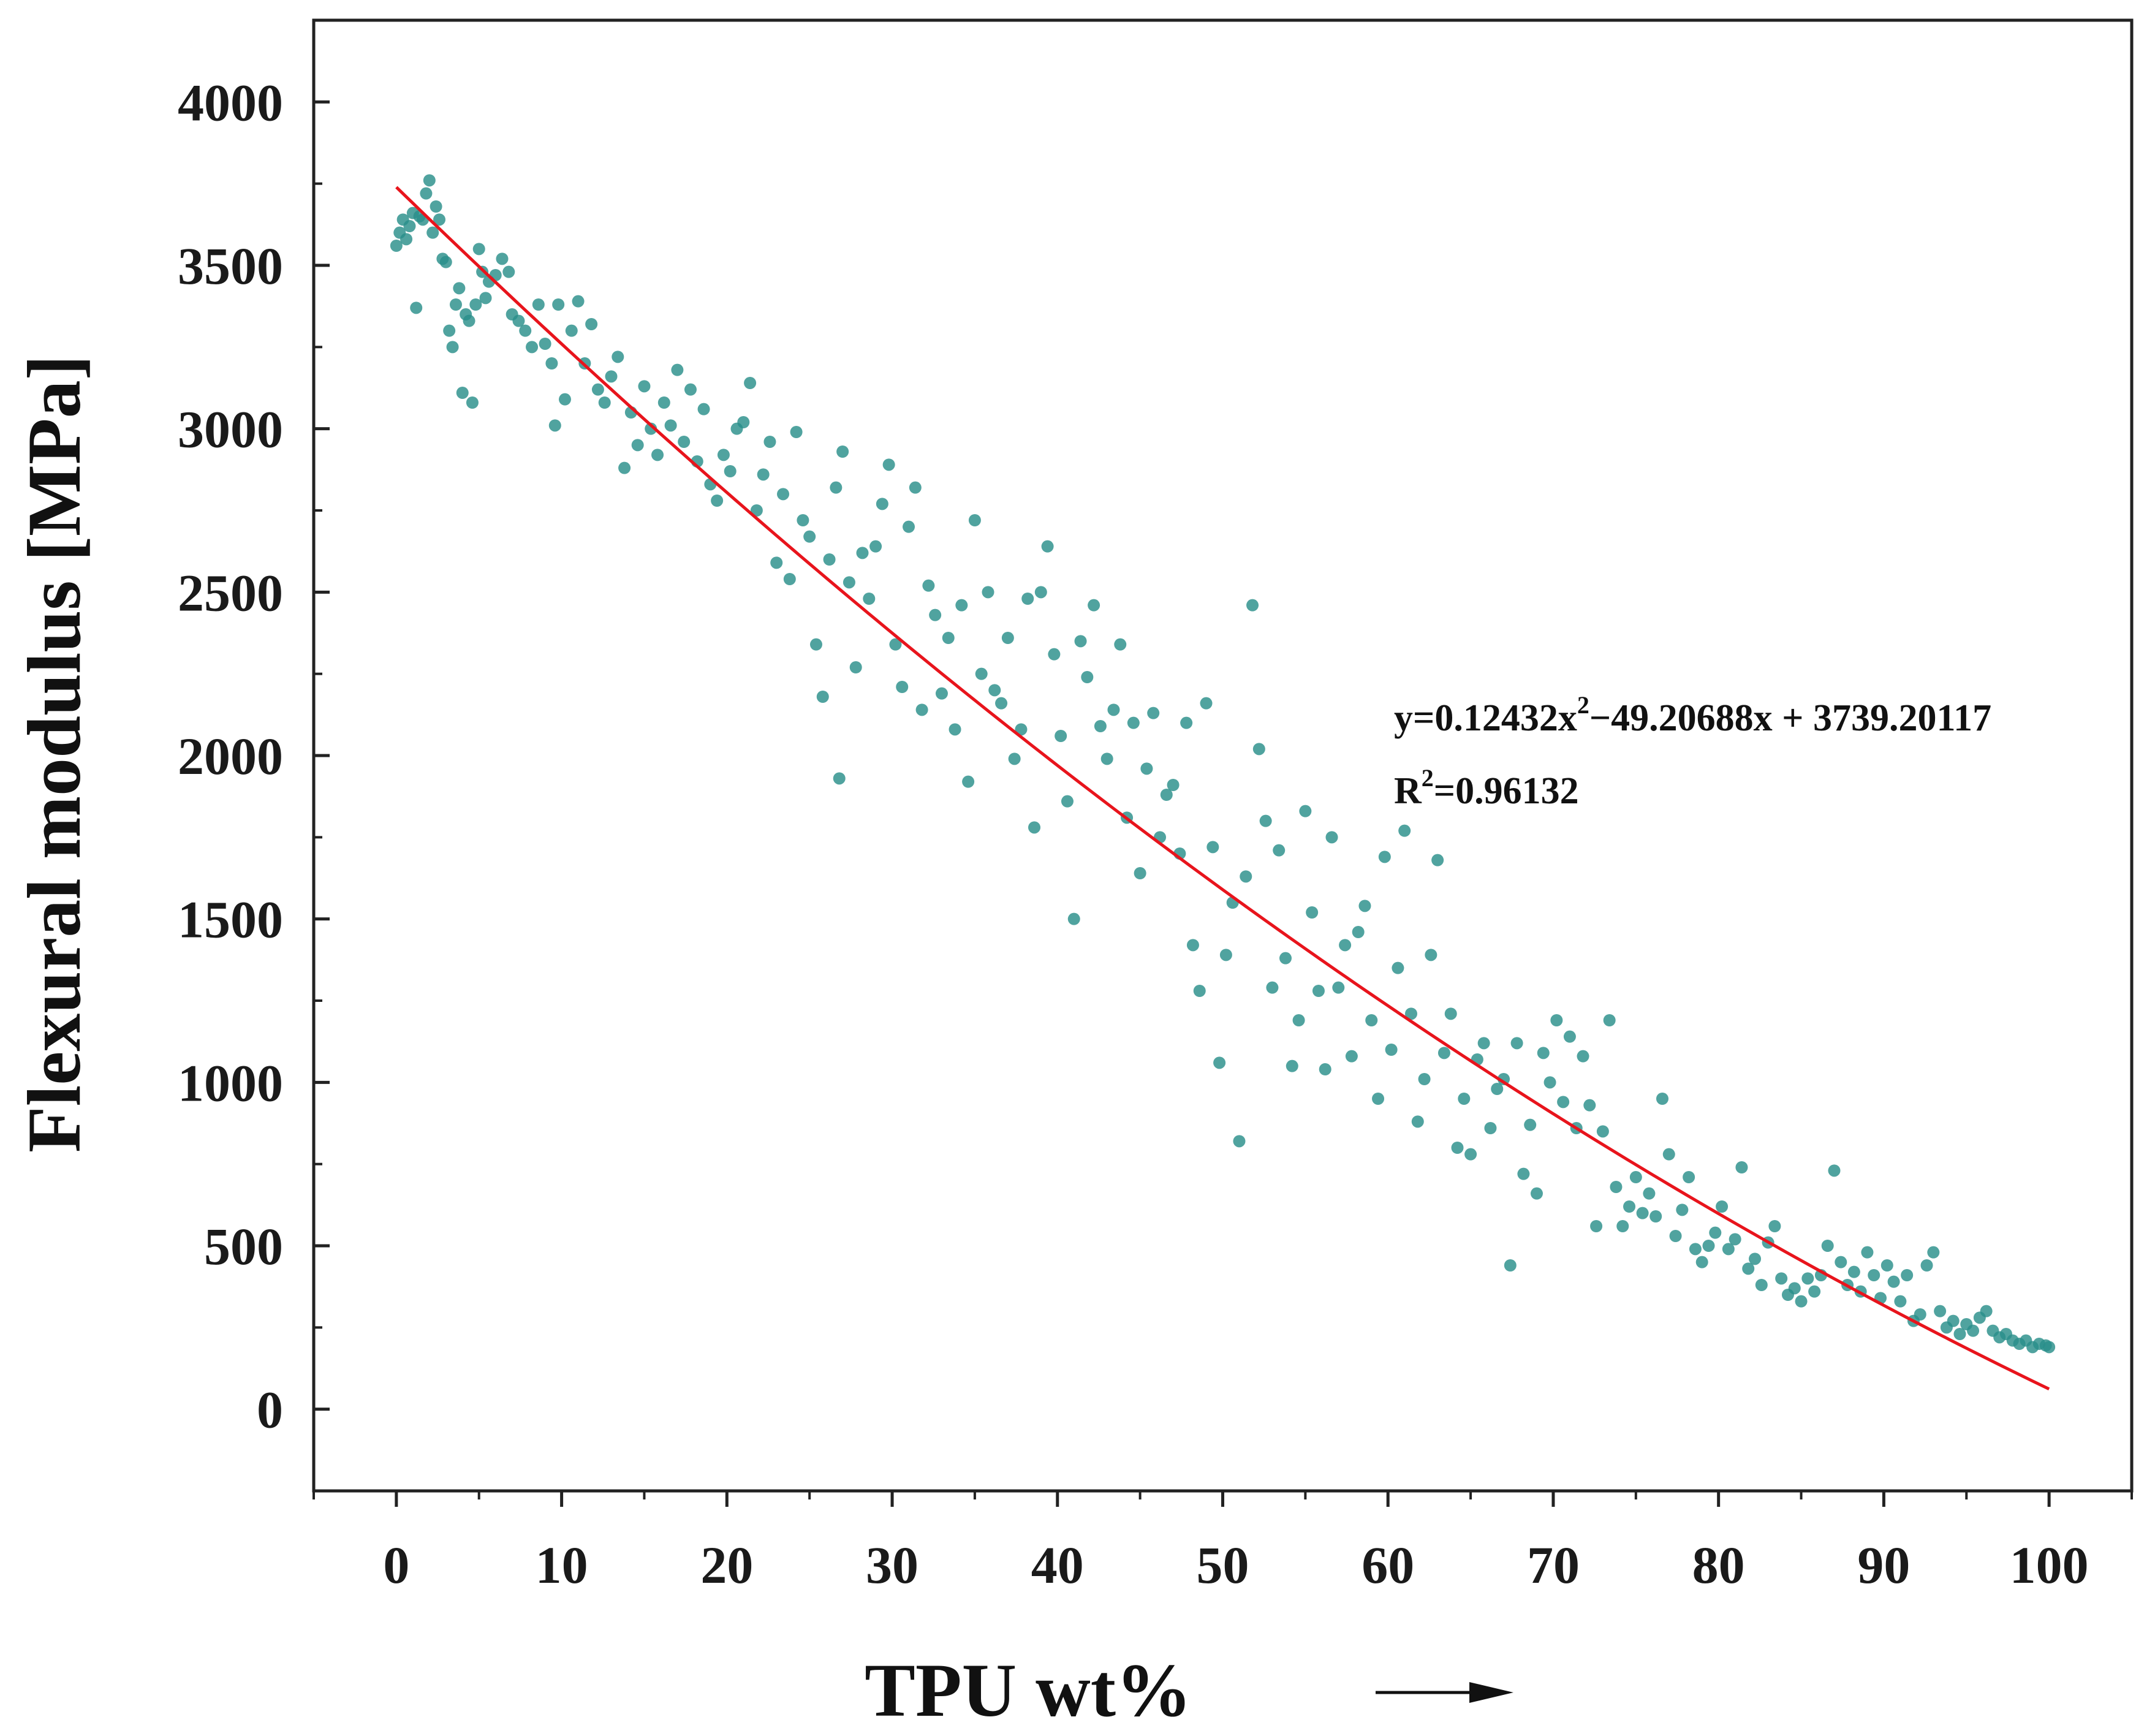  Describe the element at coordinates (1057, 1565) in the screenshot. I see `x-tick-label: 40` at that location.